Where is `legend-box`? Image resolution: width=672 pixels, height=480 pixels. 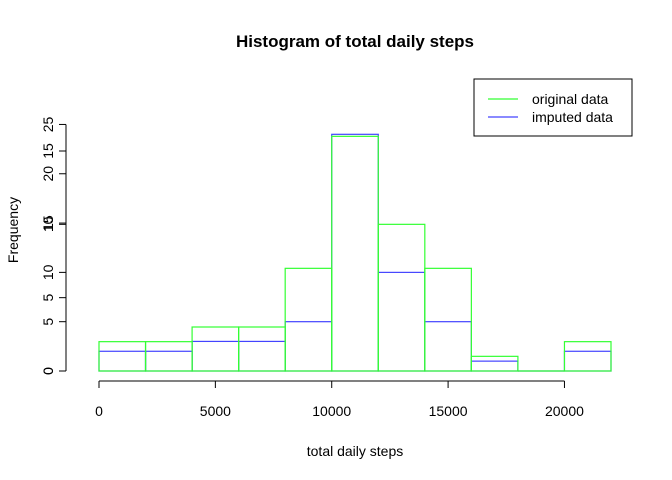 legend-box is located at coordinates (553, 107).